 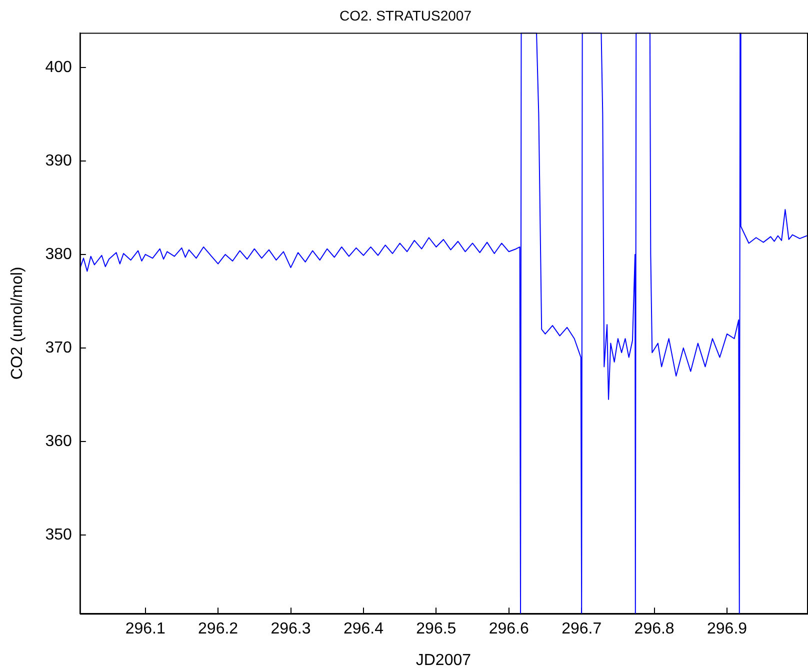 What do you see at coordinates (58, 535) in the screenshot?
I see `y-tick-label: 350` at bounding box center [58, 535].